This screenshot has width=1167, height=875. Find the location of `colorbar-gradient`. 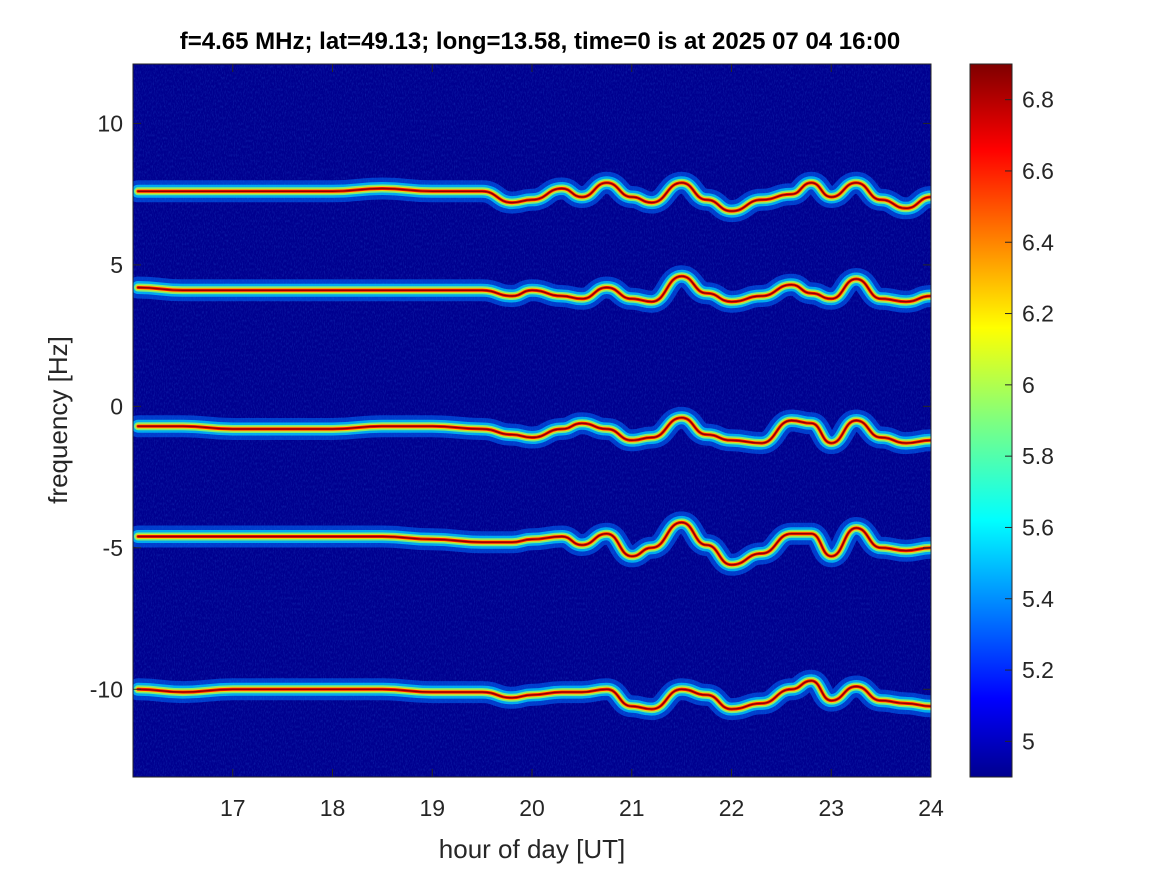

colorbar-gradient is located at coordinates (991, 420).